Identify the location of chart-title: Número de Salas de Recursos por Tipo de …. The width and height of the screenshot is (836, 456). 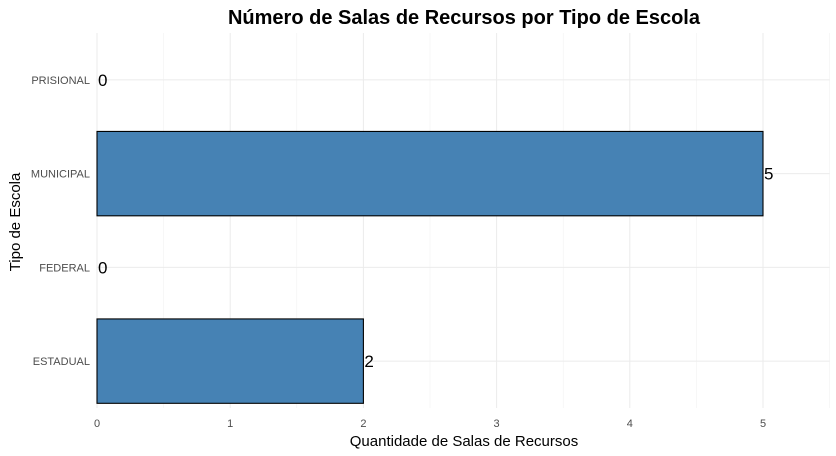
(464, 18).